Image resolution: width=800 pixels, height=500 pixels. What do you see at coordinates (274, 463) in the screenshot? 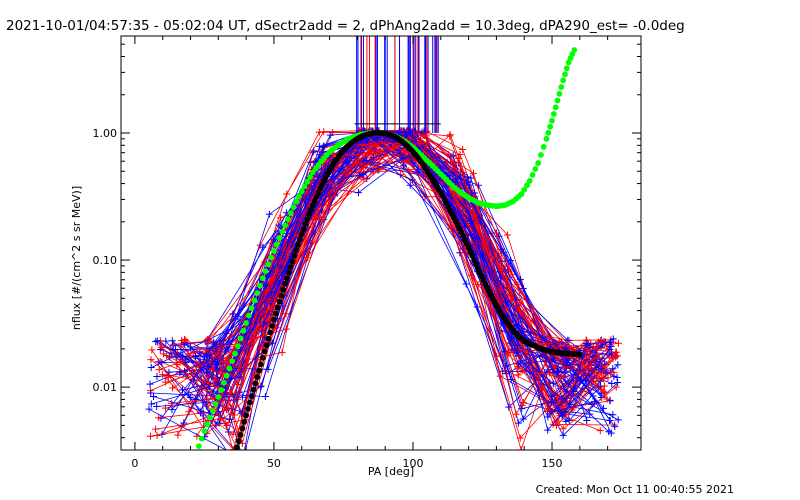
I see `x-tick-label: 50` at bounding box center [274, 463].